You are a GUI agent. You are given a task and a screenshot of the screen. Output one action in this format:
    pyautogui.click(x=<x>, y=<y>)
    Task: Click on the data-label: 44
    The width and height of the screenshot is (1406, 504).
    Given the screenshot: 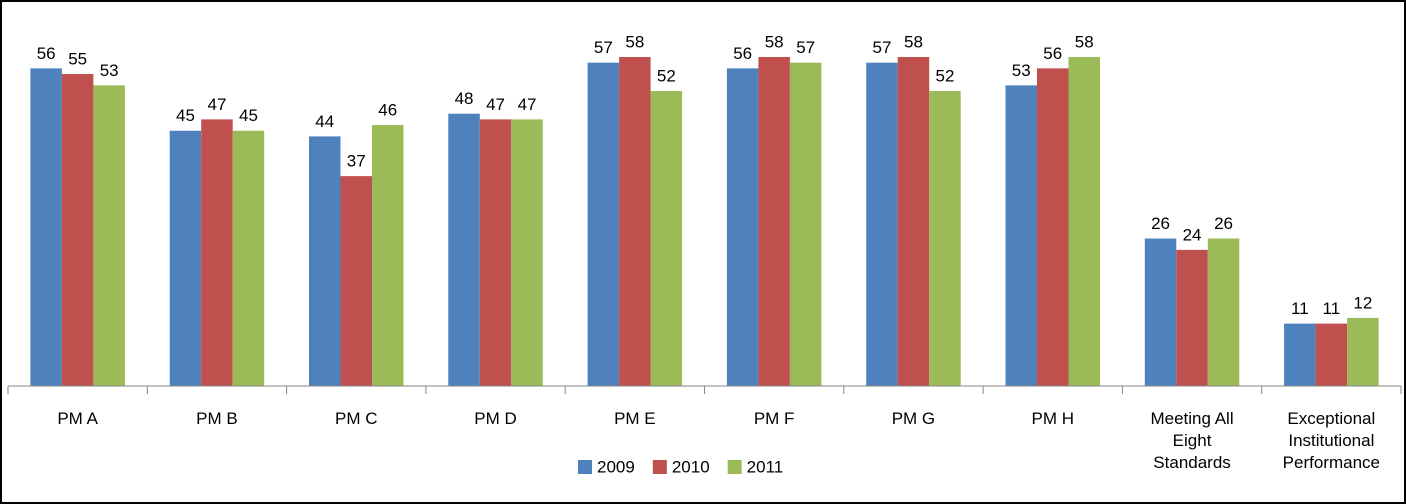 What is the action you would take?
    pyautogui.click(x=324, y=121)
    